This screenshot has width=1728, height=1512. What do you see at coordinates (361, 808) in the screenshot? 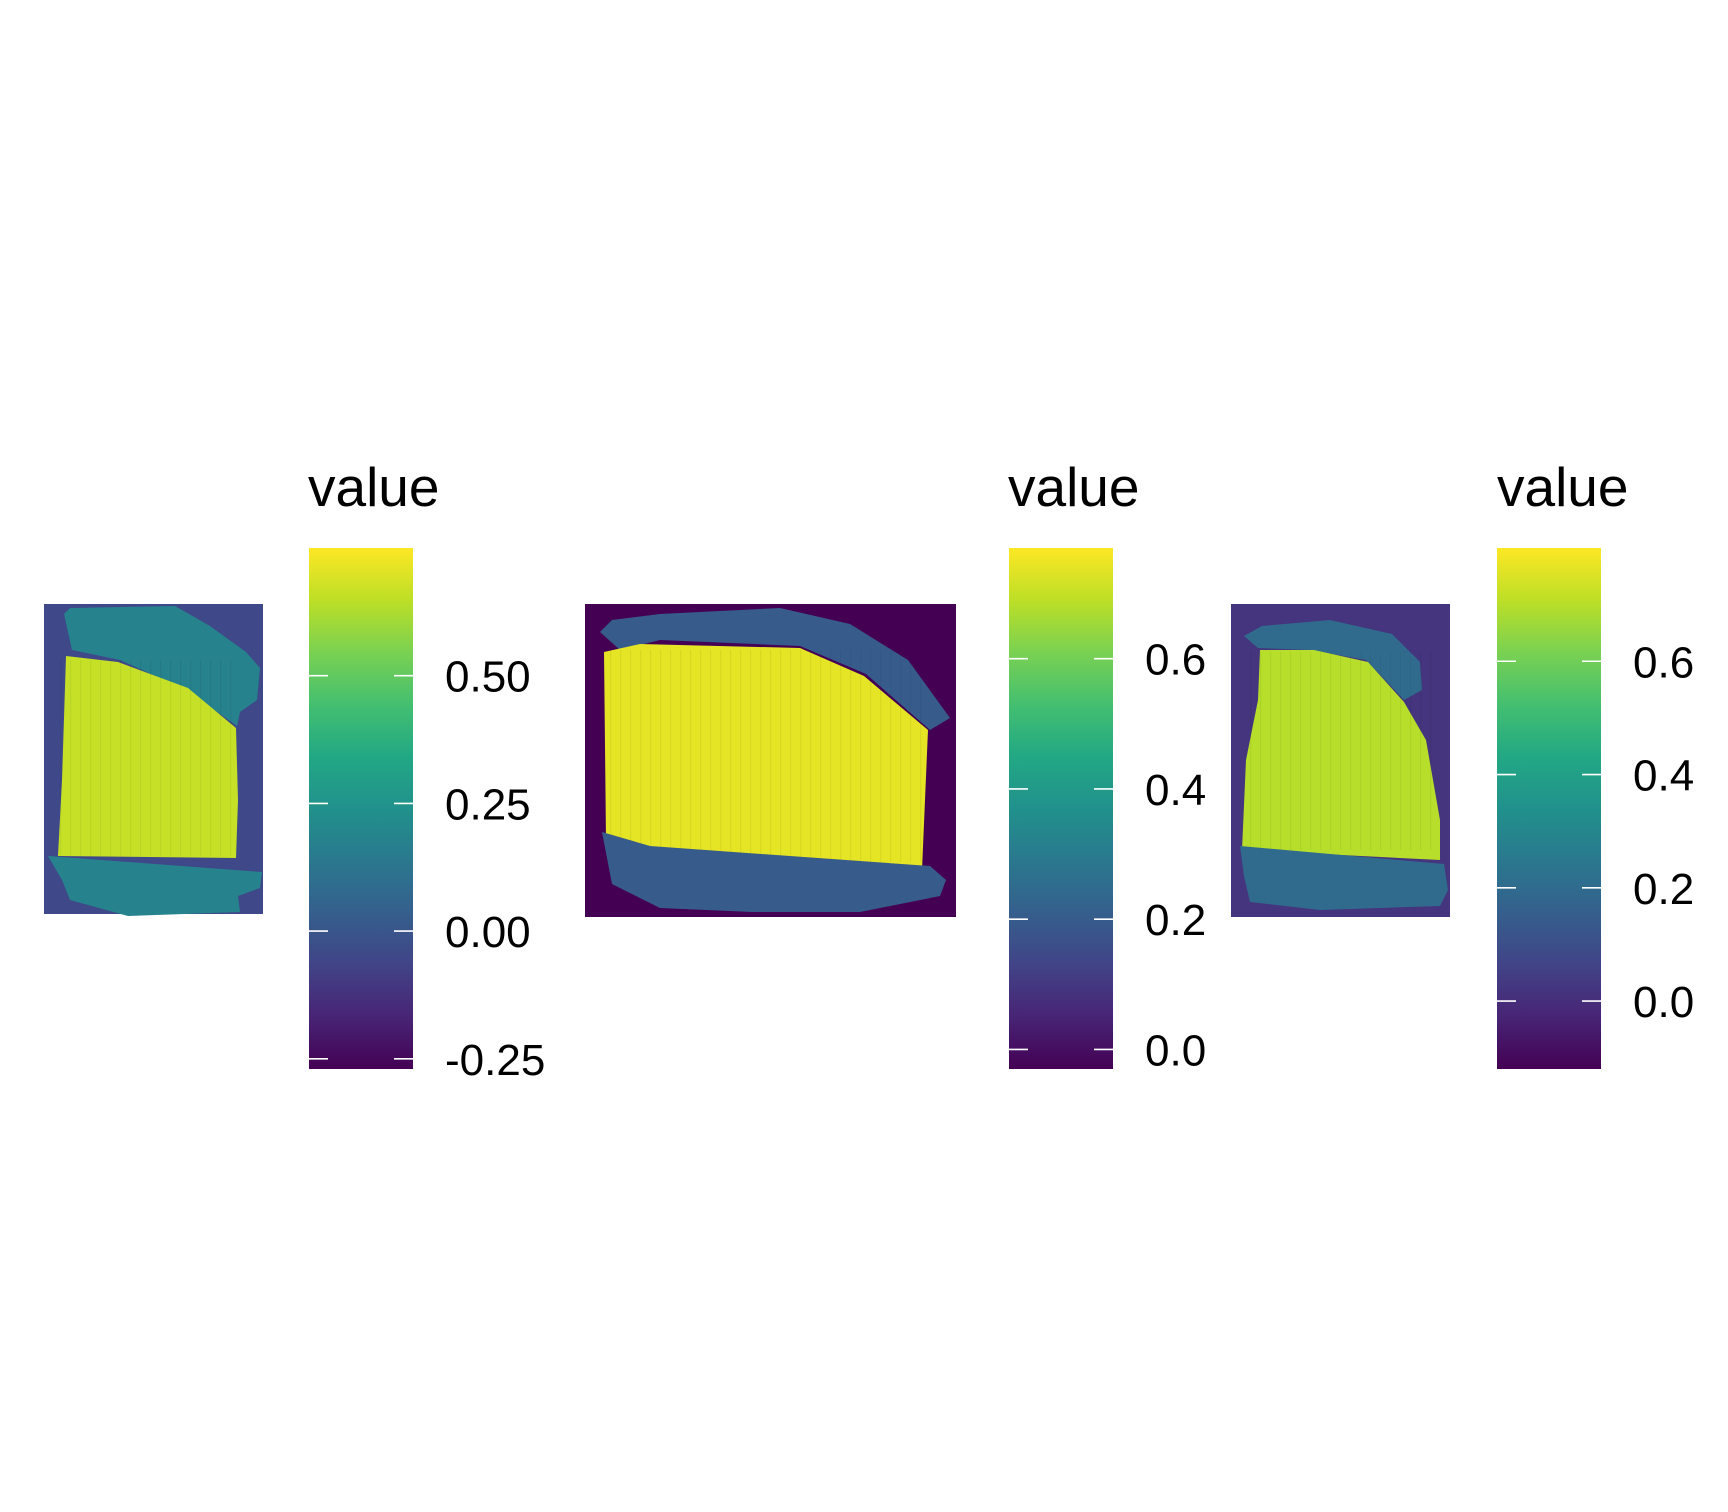
I see `colorbar-1-gradient` at bounding box center [361, 808].